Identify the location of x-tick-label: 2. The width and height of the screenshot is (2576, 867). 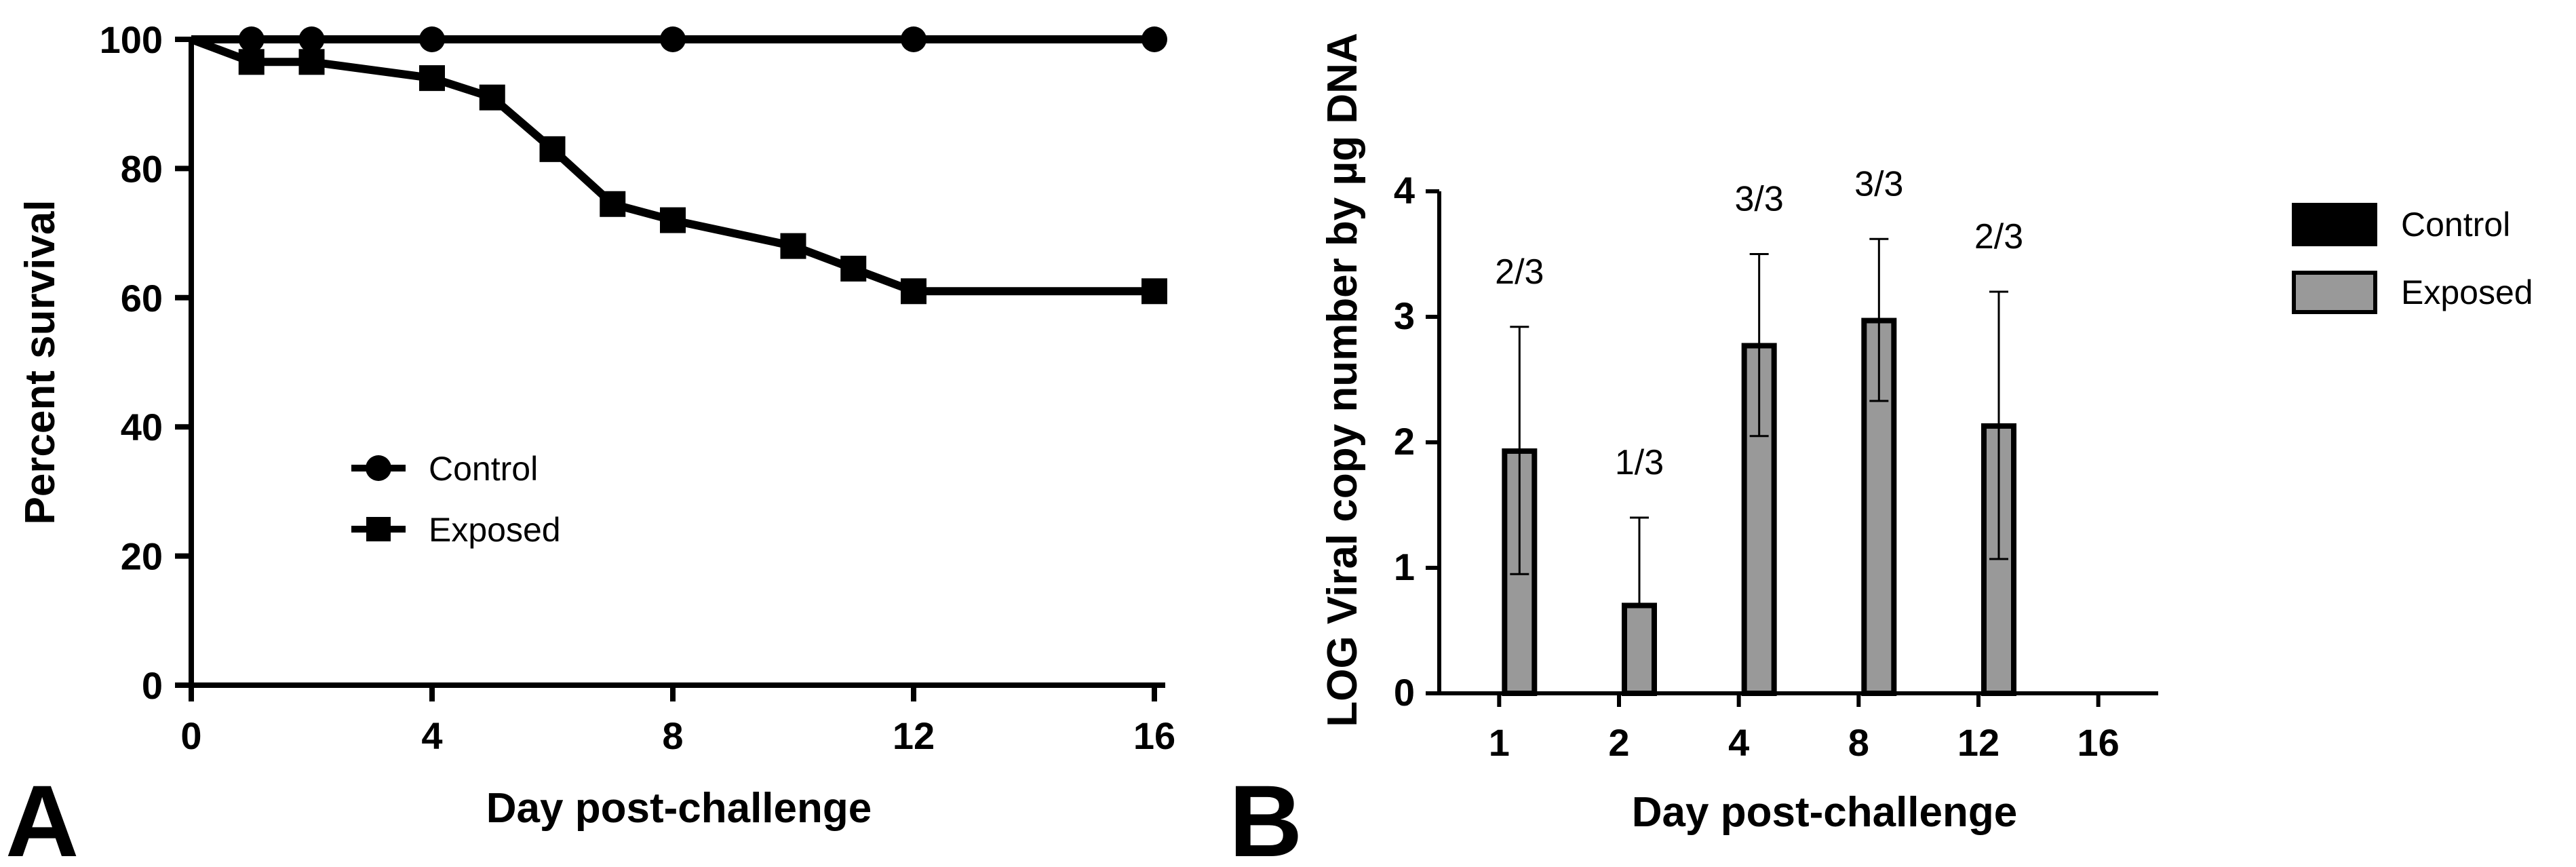
(1618, 742).